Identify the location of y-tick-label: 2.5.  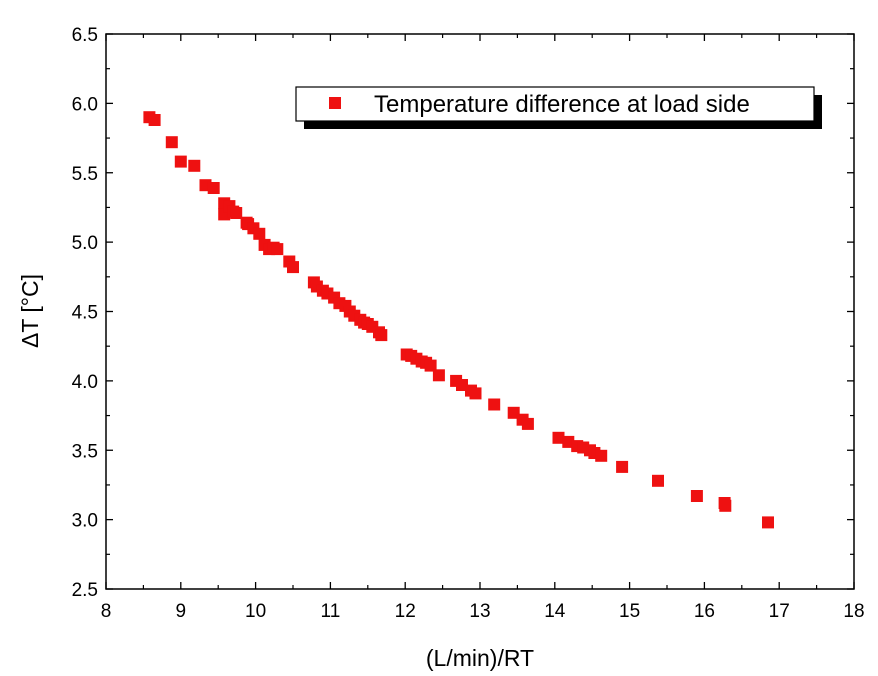
(85, 590).